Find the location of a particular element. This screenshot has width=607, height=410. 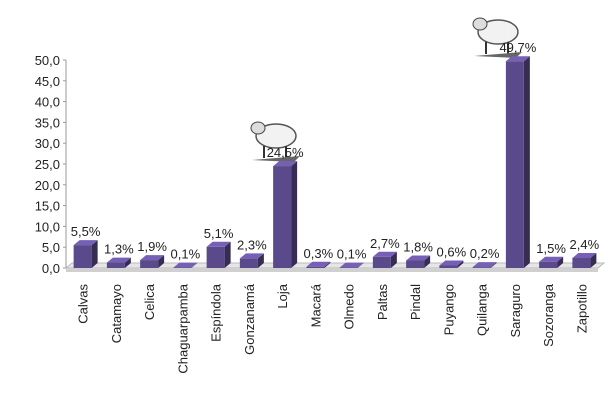

data-label: 2,7% is located at coordinates (385, 243).